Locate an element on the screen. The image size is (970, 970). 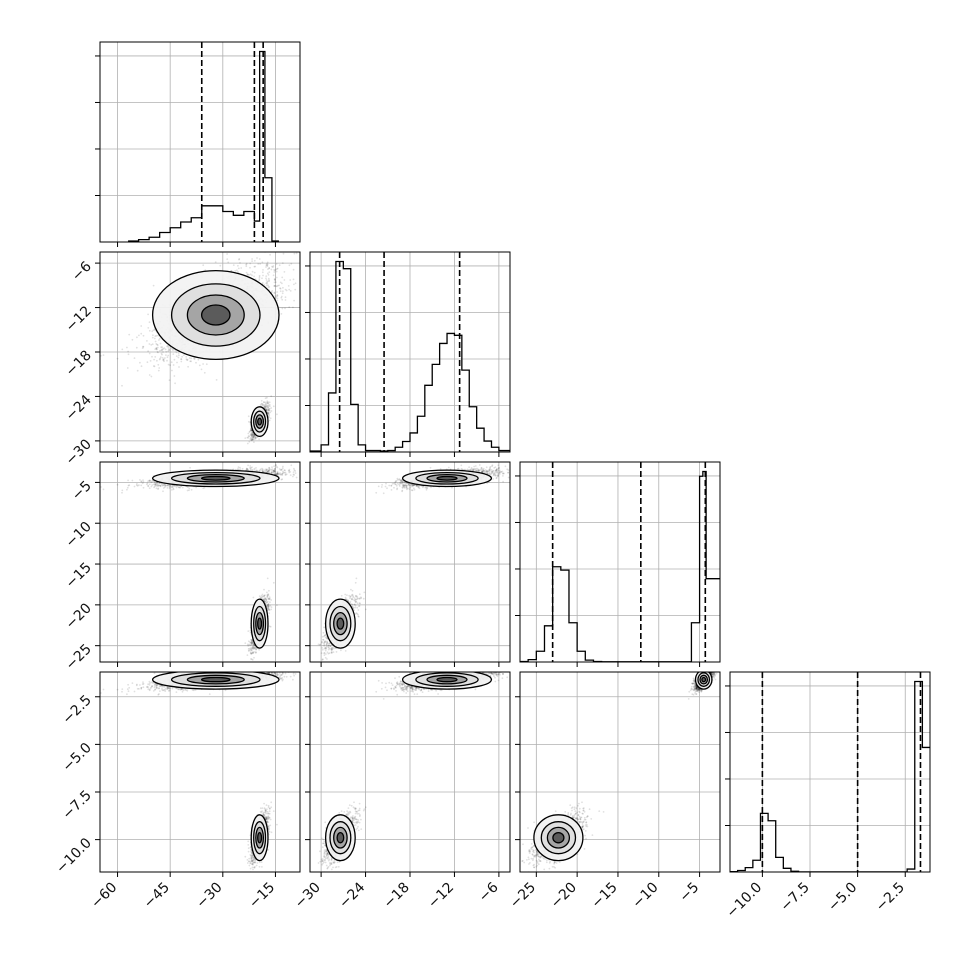
panel-1-0: −30−24−18−12−6 is located at coordinates (182, 356).